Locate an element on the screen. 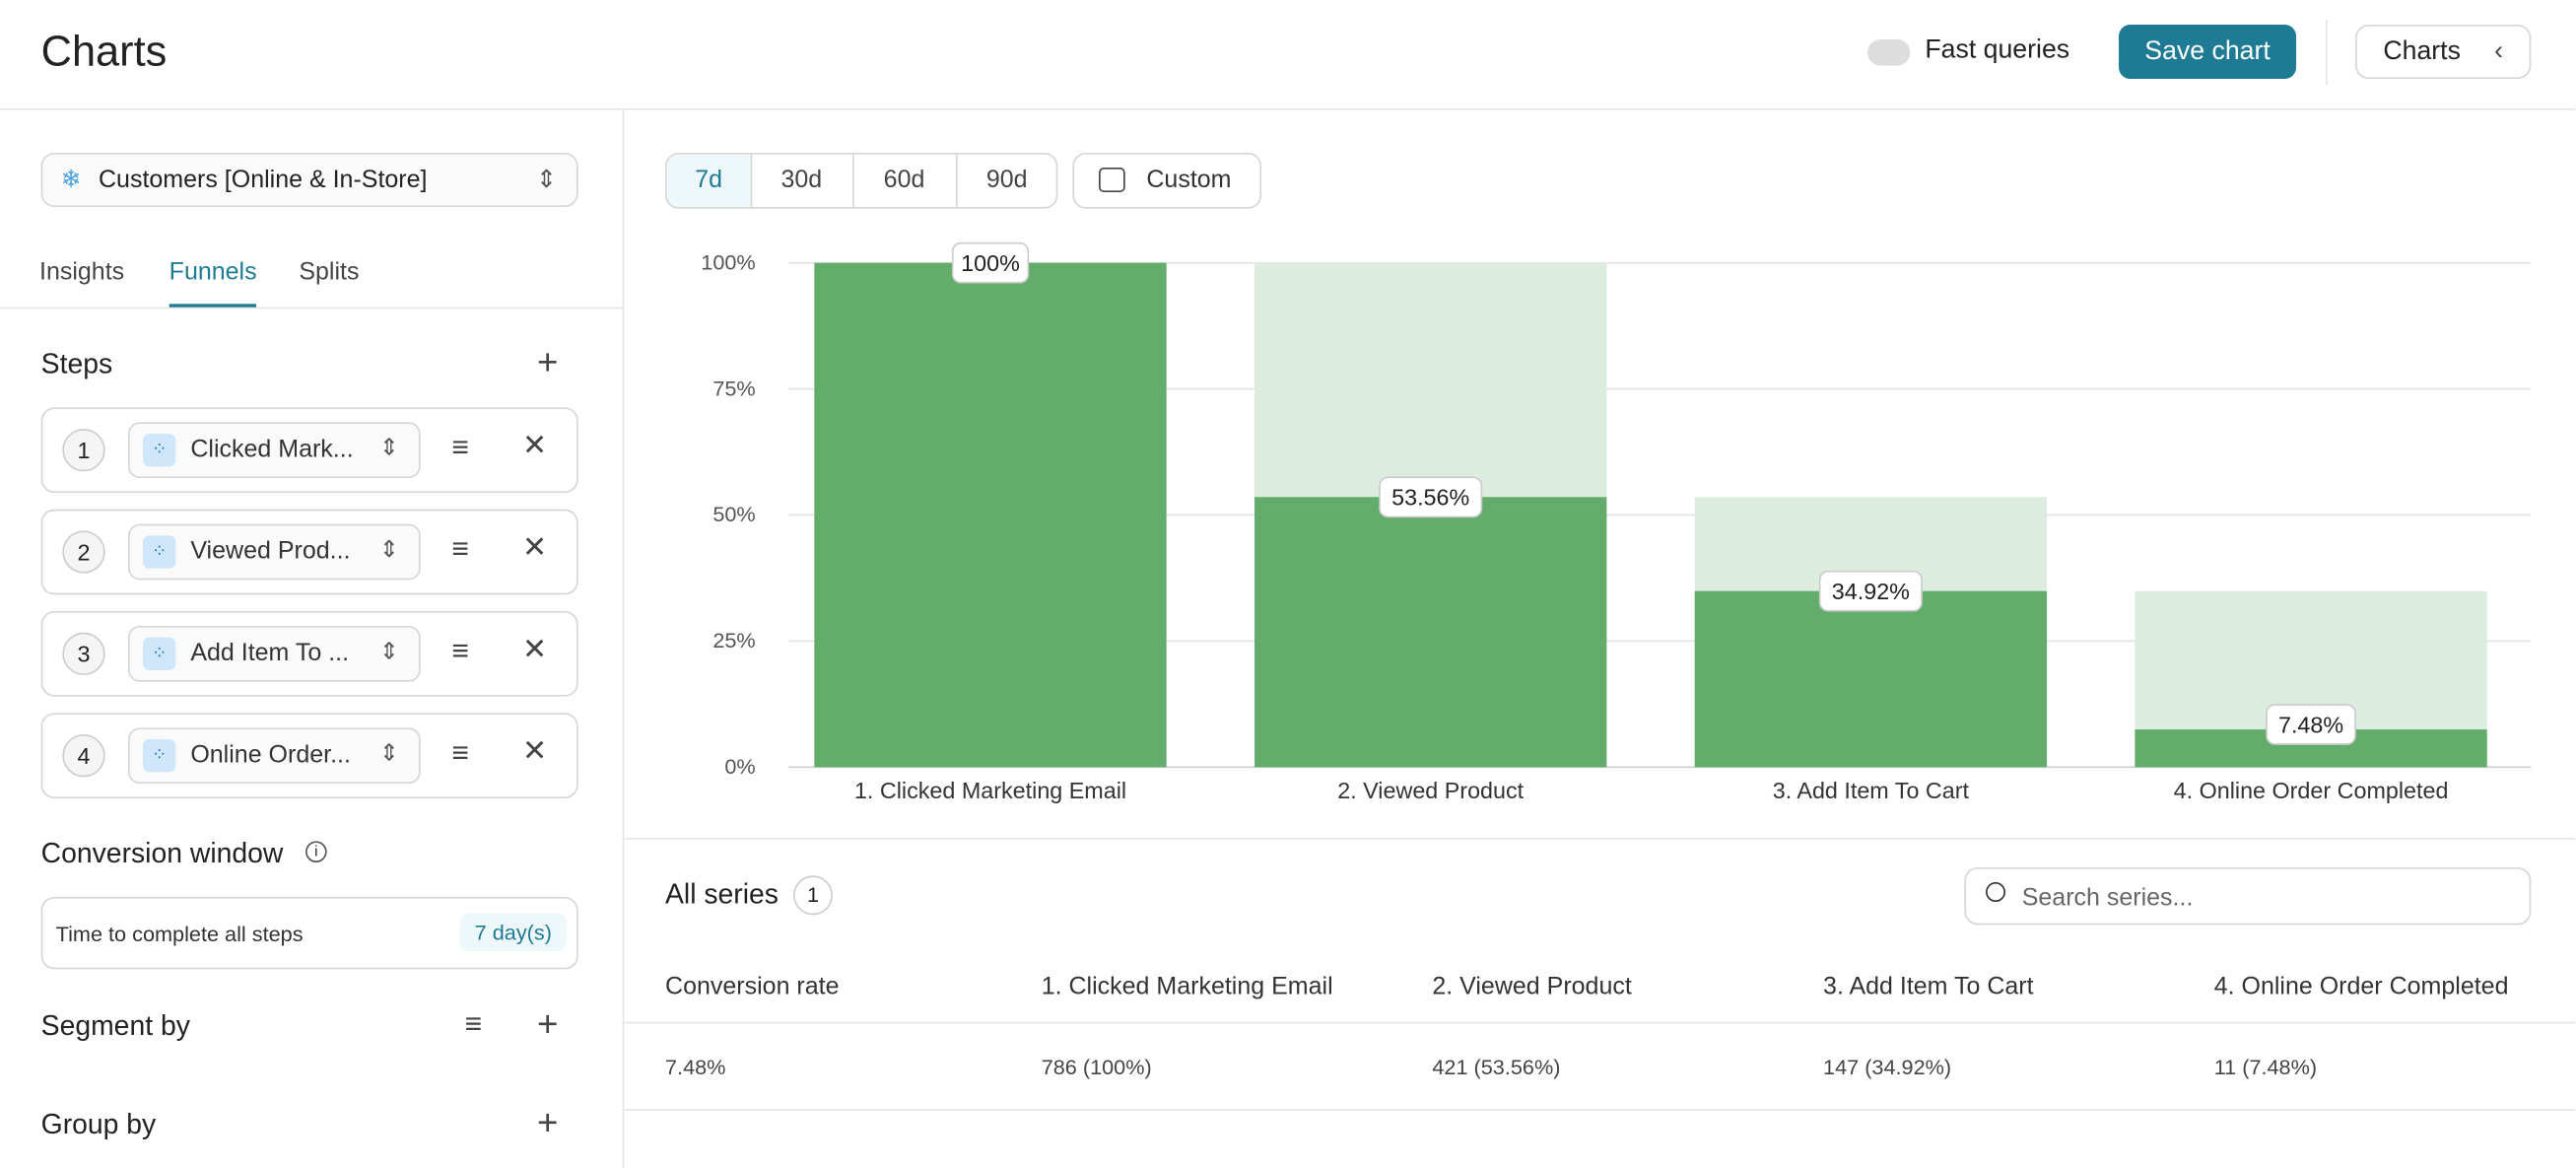 The height and width of the screenshot is (1168, 2576). table-cell: 7.48% is located at coordinates (695, 1068).